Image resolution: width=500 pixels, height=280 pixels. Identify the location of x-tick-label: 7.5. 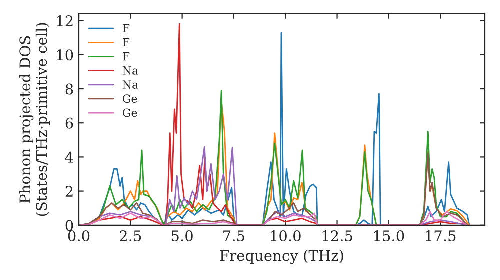
(234, 236).